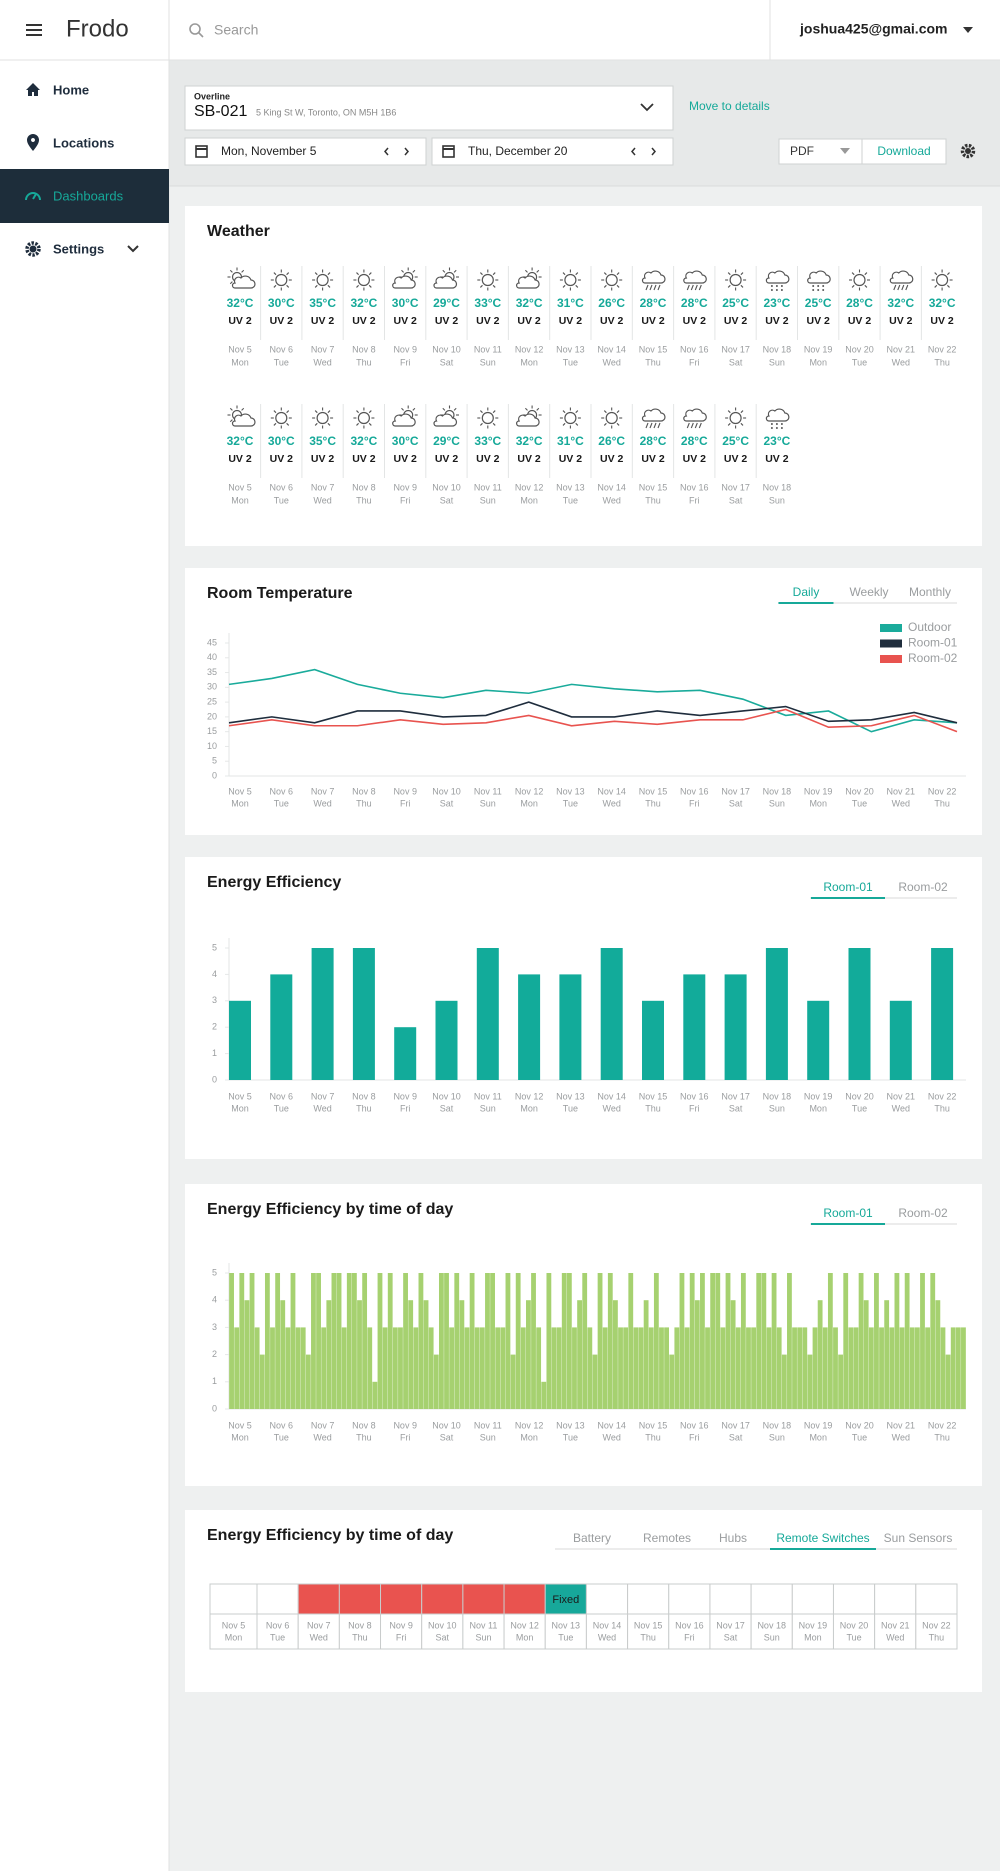 The width and height of the screenshot is (1000, 1871). I want to click on weather-weekday: Mon, so click(818, 362).